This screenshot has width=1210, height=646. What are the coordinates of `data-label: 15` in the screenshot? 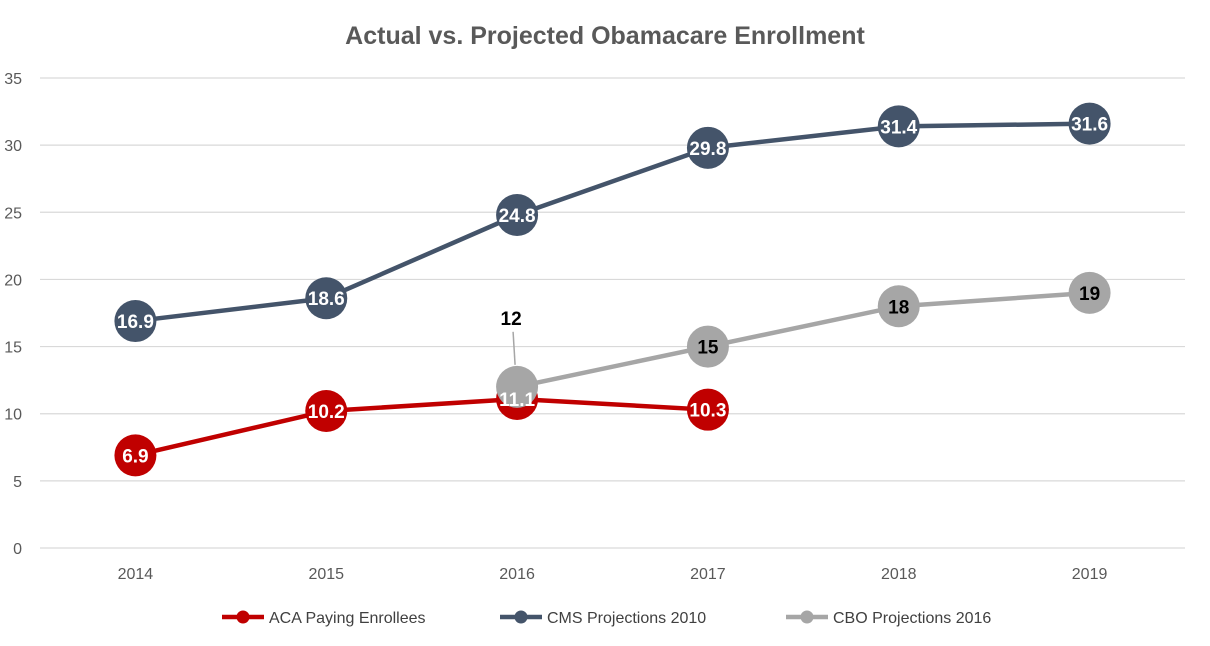 It's located at (708, 348).